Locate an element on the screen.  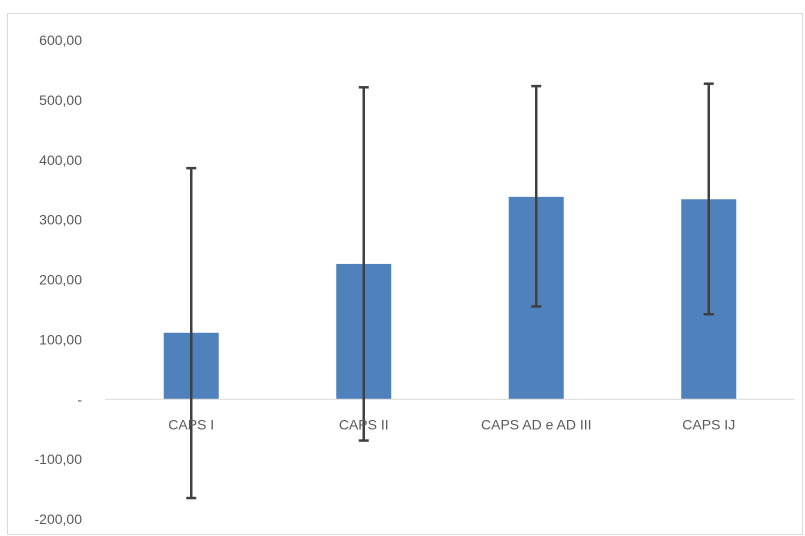
x-category-label: CAPS IJ is located at coordinates (708, 424).